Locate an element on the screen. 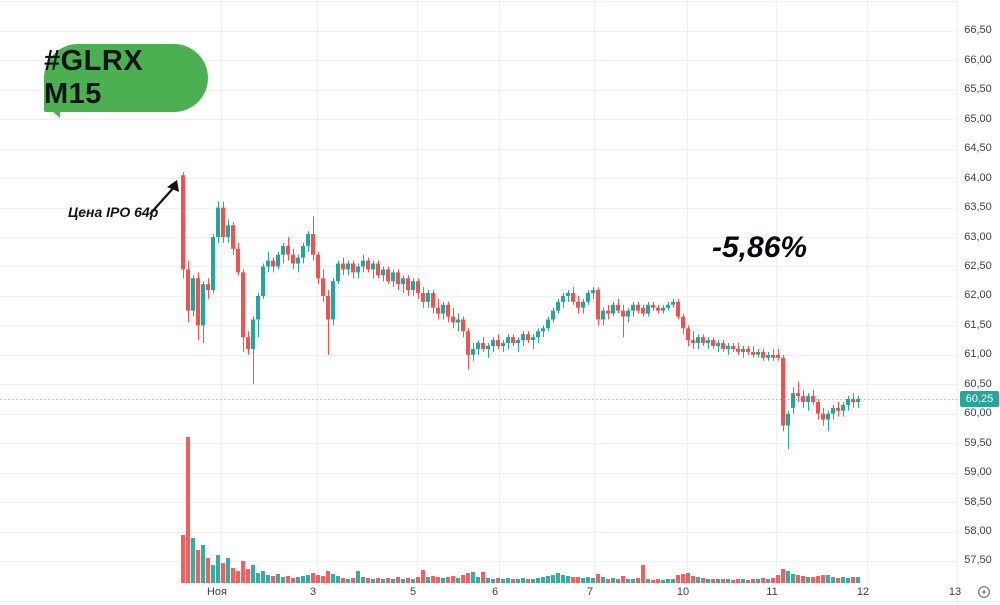 Image resolution: width=1000 pixels, height=605 pixels. ipo-price-annotation: Цена IPO 64р is located at coordinates (113, 212).